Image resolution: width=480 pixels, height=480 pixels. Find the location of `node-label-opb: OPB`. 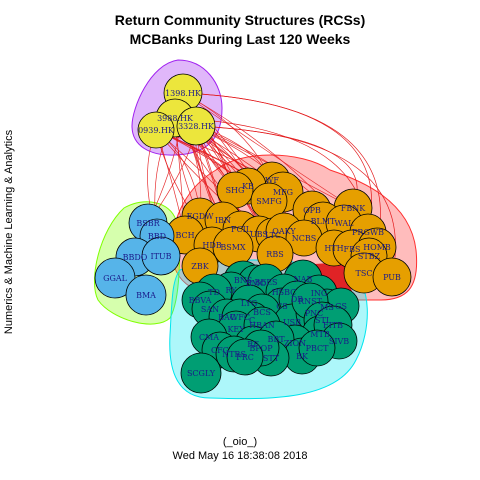

node-label-opb: OPB is located at coordinates (312, 210).